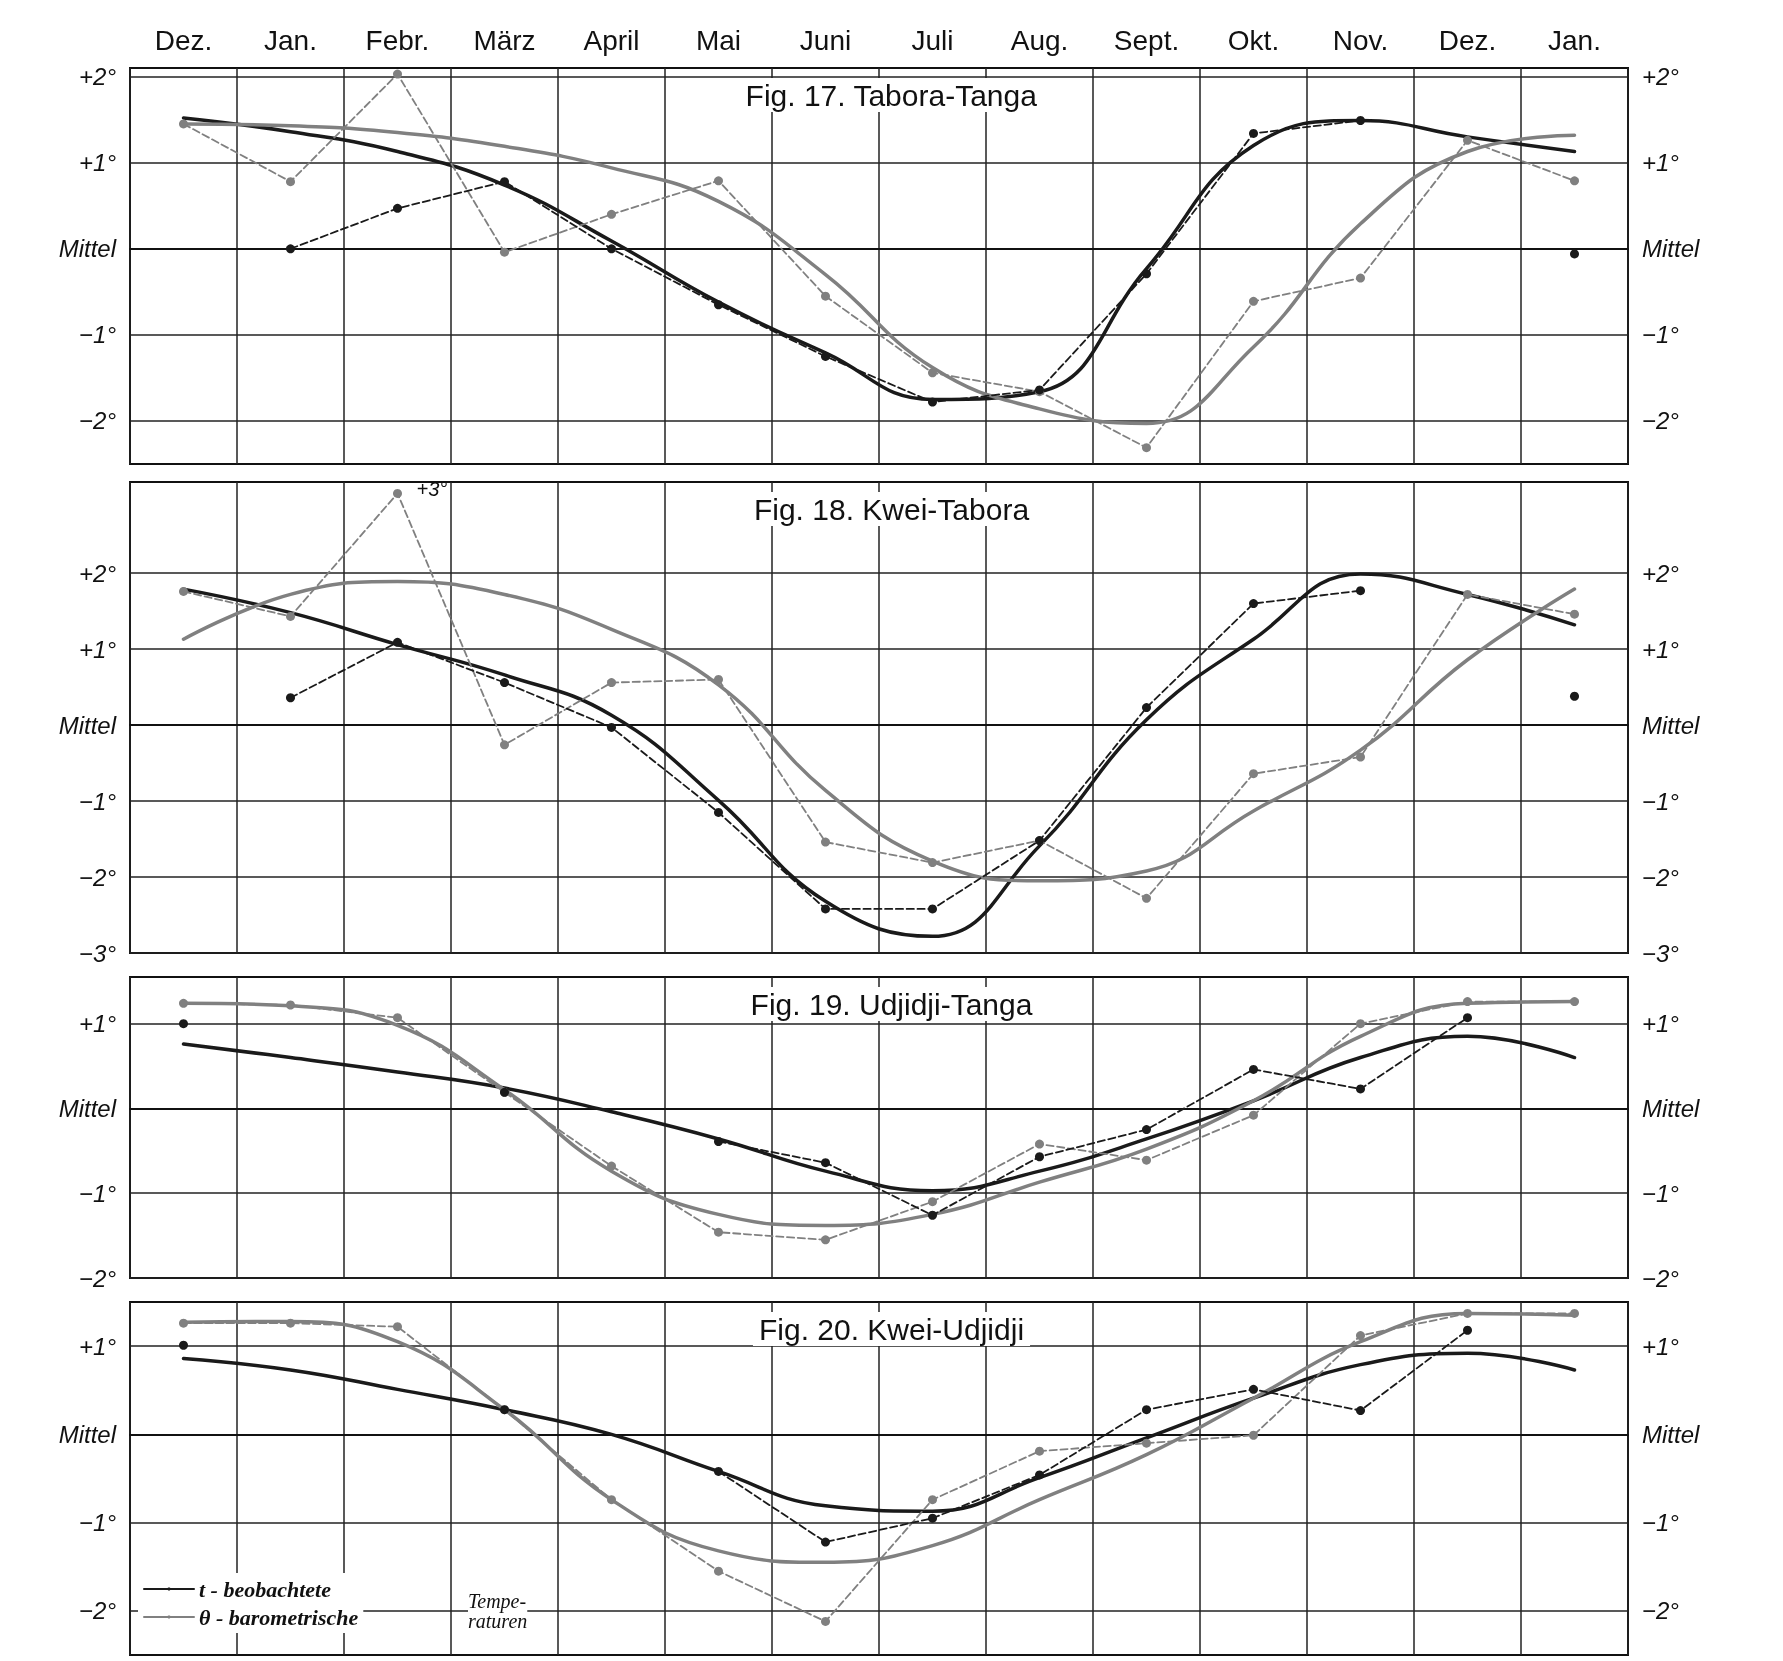 The height and width of the screenshot is (1661, 1783). What do you see at coordinates (825, 40) in the screenshot?
I see `x-tick-label: Juni` at bounding box center [825, 40].